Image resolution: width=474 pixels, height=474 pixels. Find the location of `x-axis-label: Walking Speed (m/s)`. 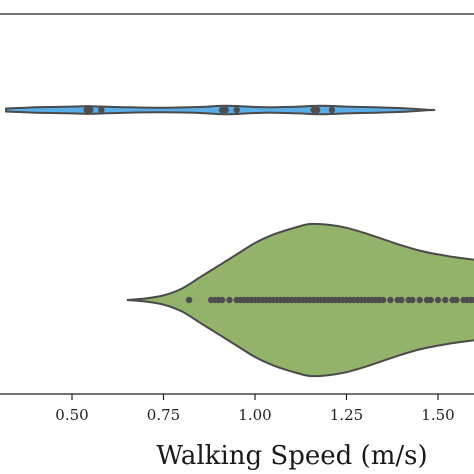

x-axis-label: Walking Speed (m/s) is located at coordinates (291, 456).